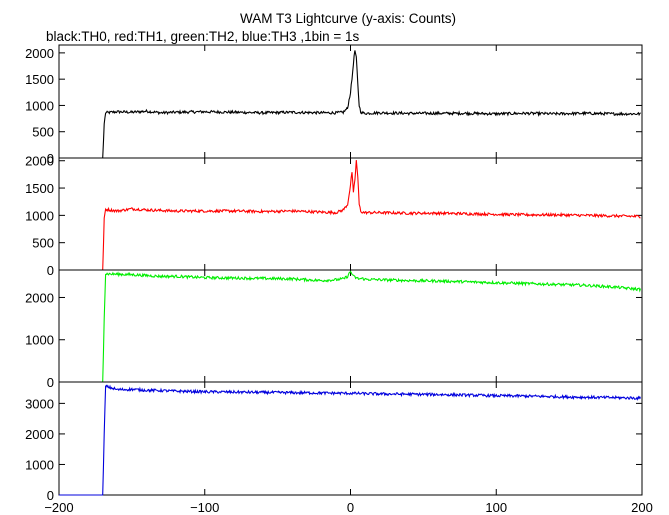 This screenshot has width=669, height=515. What do you see at coordinates (50, 158) in the screenshot?
I see `panel-1-ytick-label: 0` at bounding box center [50, 158].